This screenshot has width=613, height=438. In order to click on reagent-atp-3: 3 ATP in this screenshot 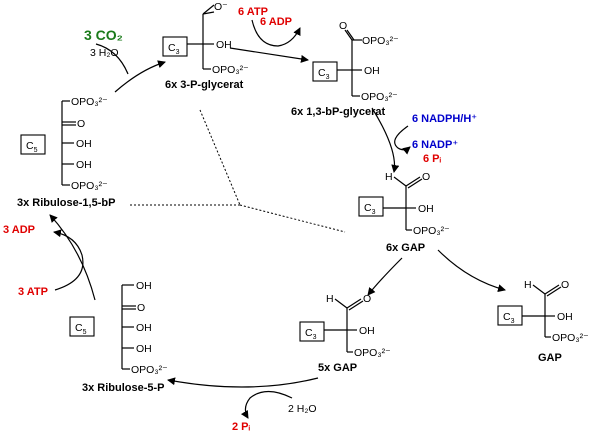, I will do `click(33, 292)`.